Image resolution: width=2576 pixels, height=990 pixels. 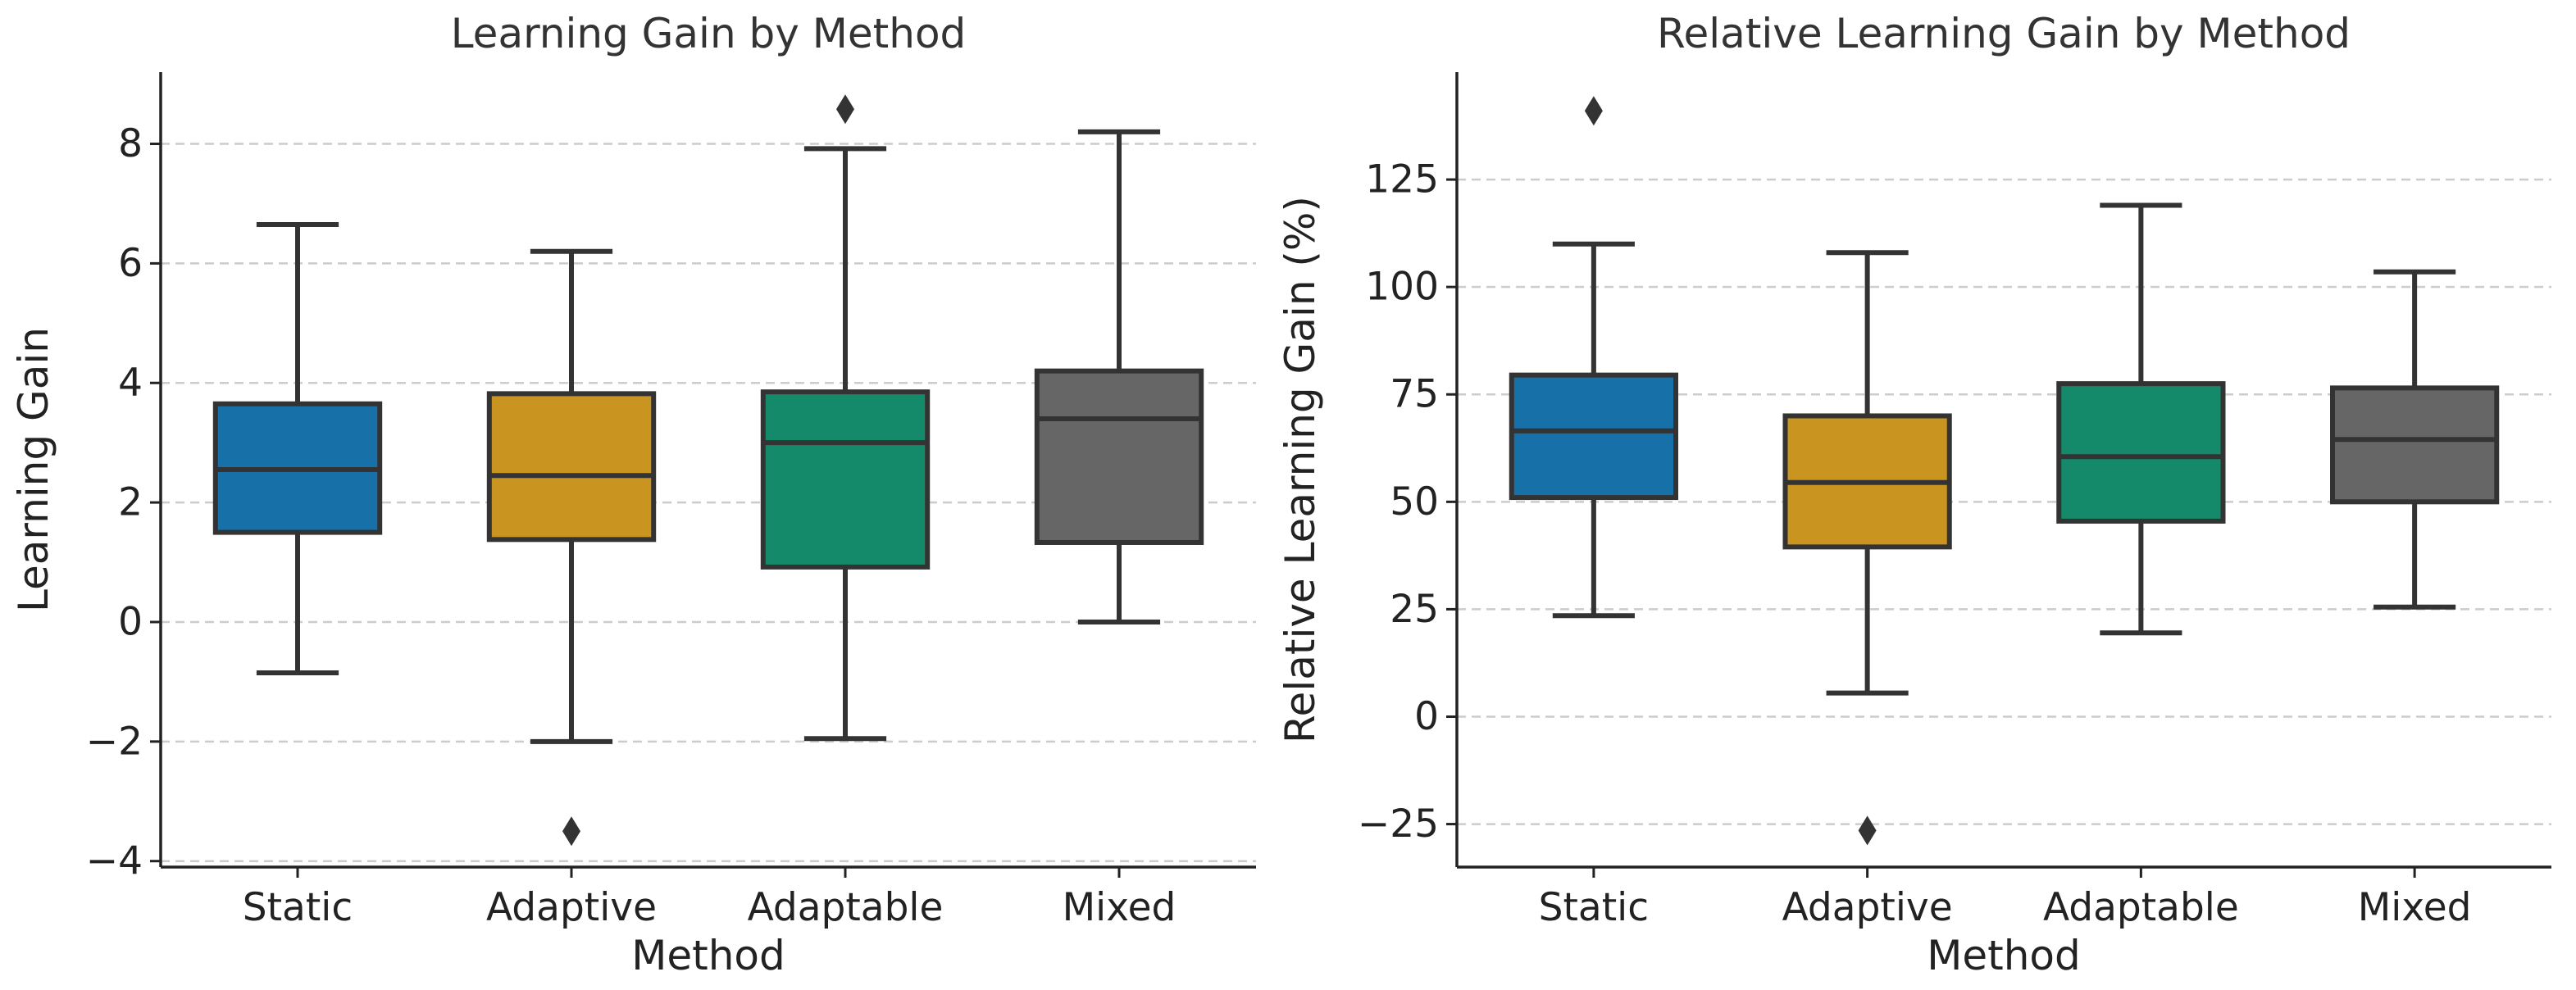 What do you see at coordinates (1300, 469) in the screenshot?
I see `y-axis-label: Relative Learning Gain (%)` at bounding box center [1300, 469].